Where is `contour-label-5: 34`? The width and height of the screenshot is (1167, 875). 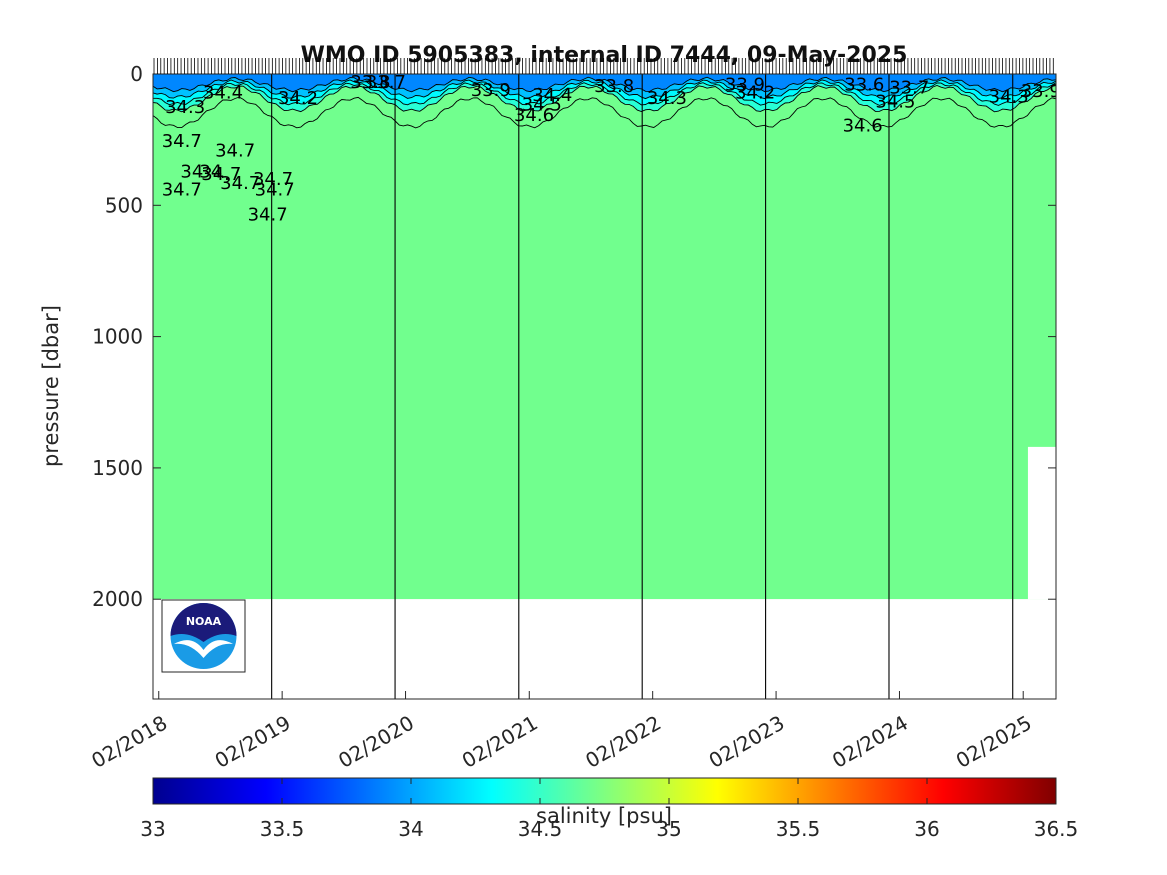 contour-label-5: 34 is located at coordinates (191, 171).